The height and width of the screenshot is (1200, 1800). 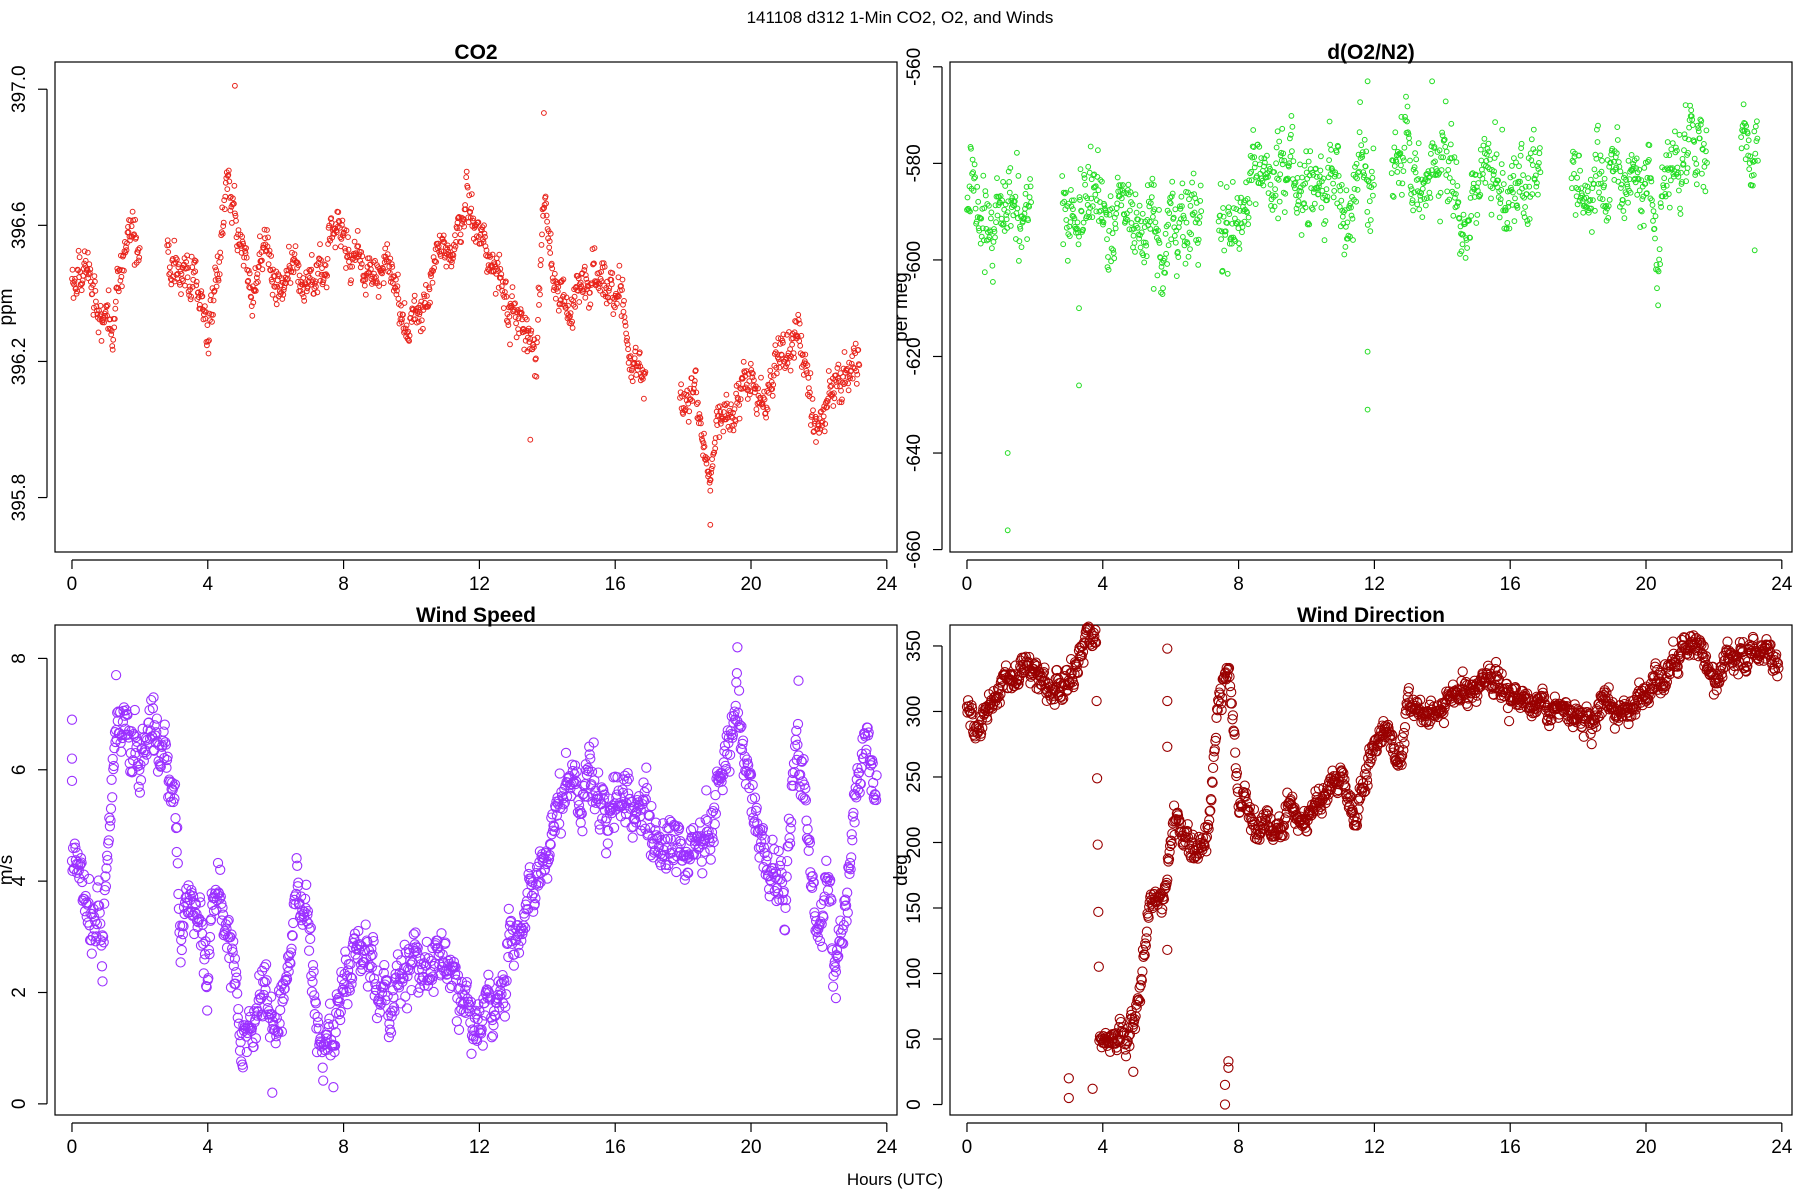 What do you see at coordinates (1367, 81) in the screenshot?
I see `data-point-outlier` at bounding box center [1367, 81].